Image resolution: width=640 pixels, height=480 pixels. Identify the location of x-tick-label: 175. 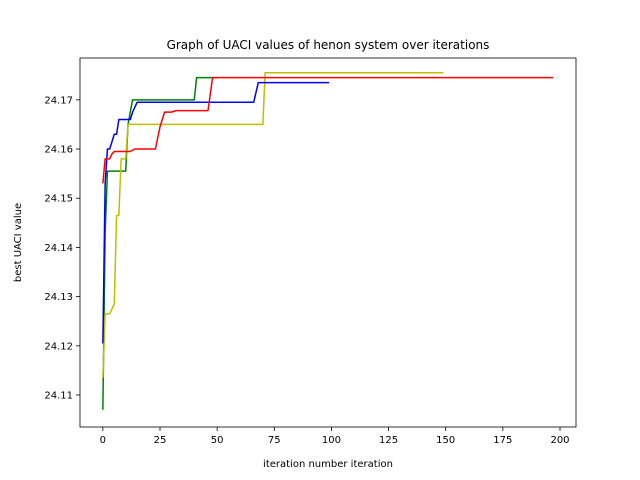
(502, 440).